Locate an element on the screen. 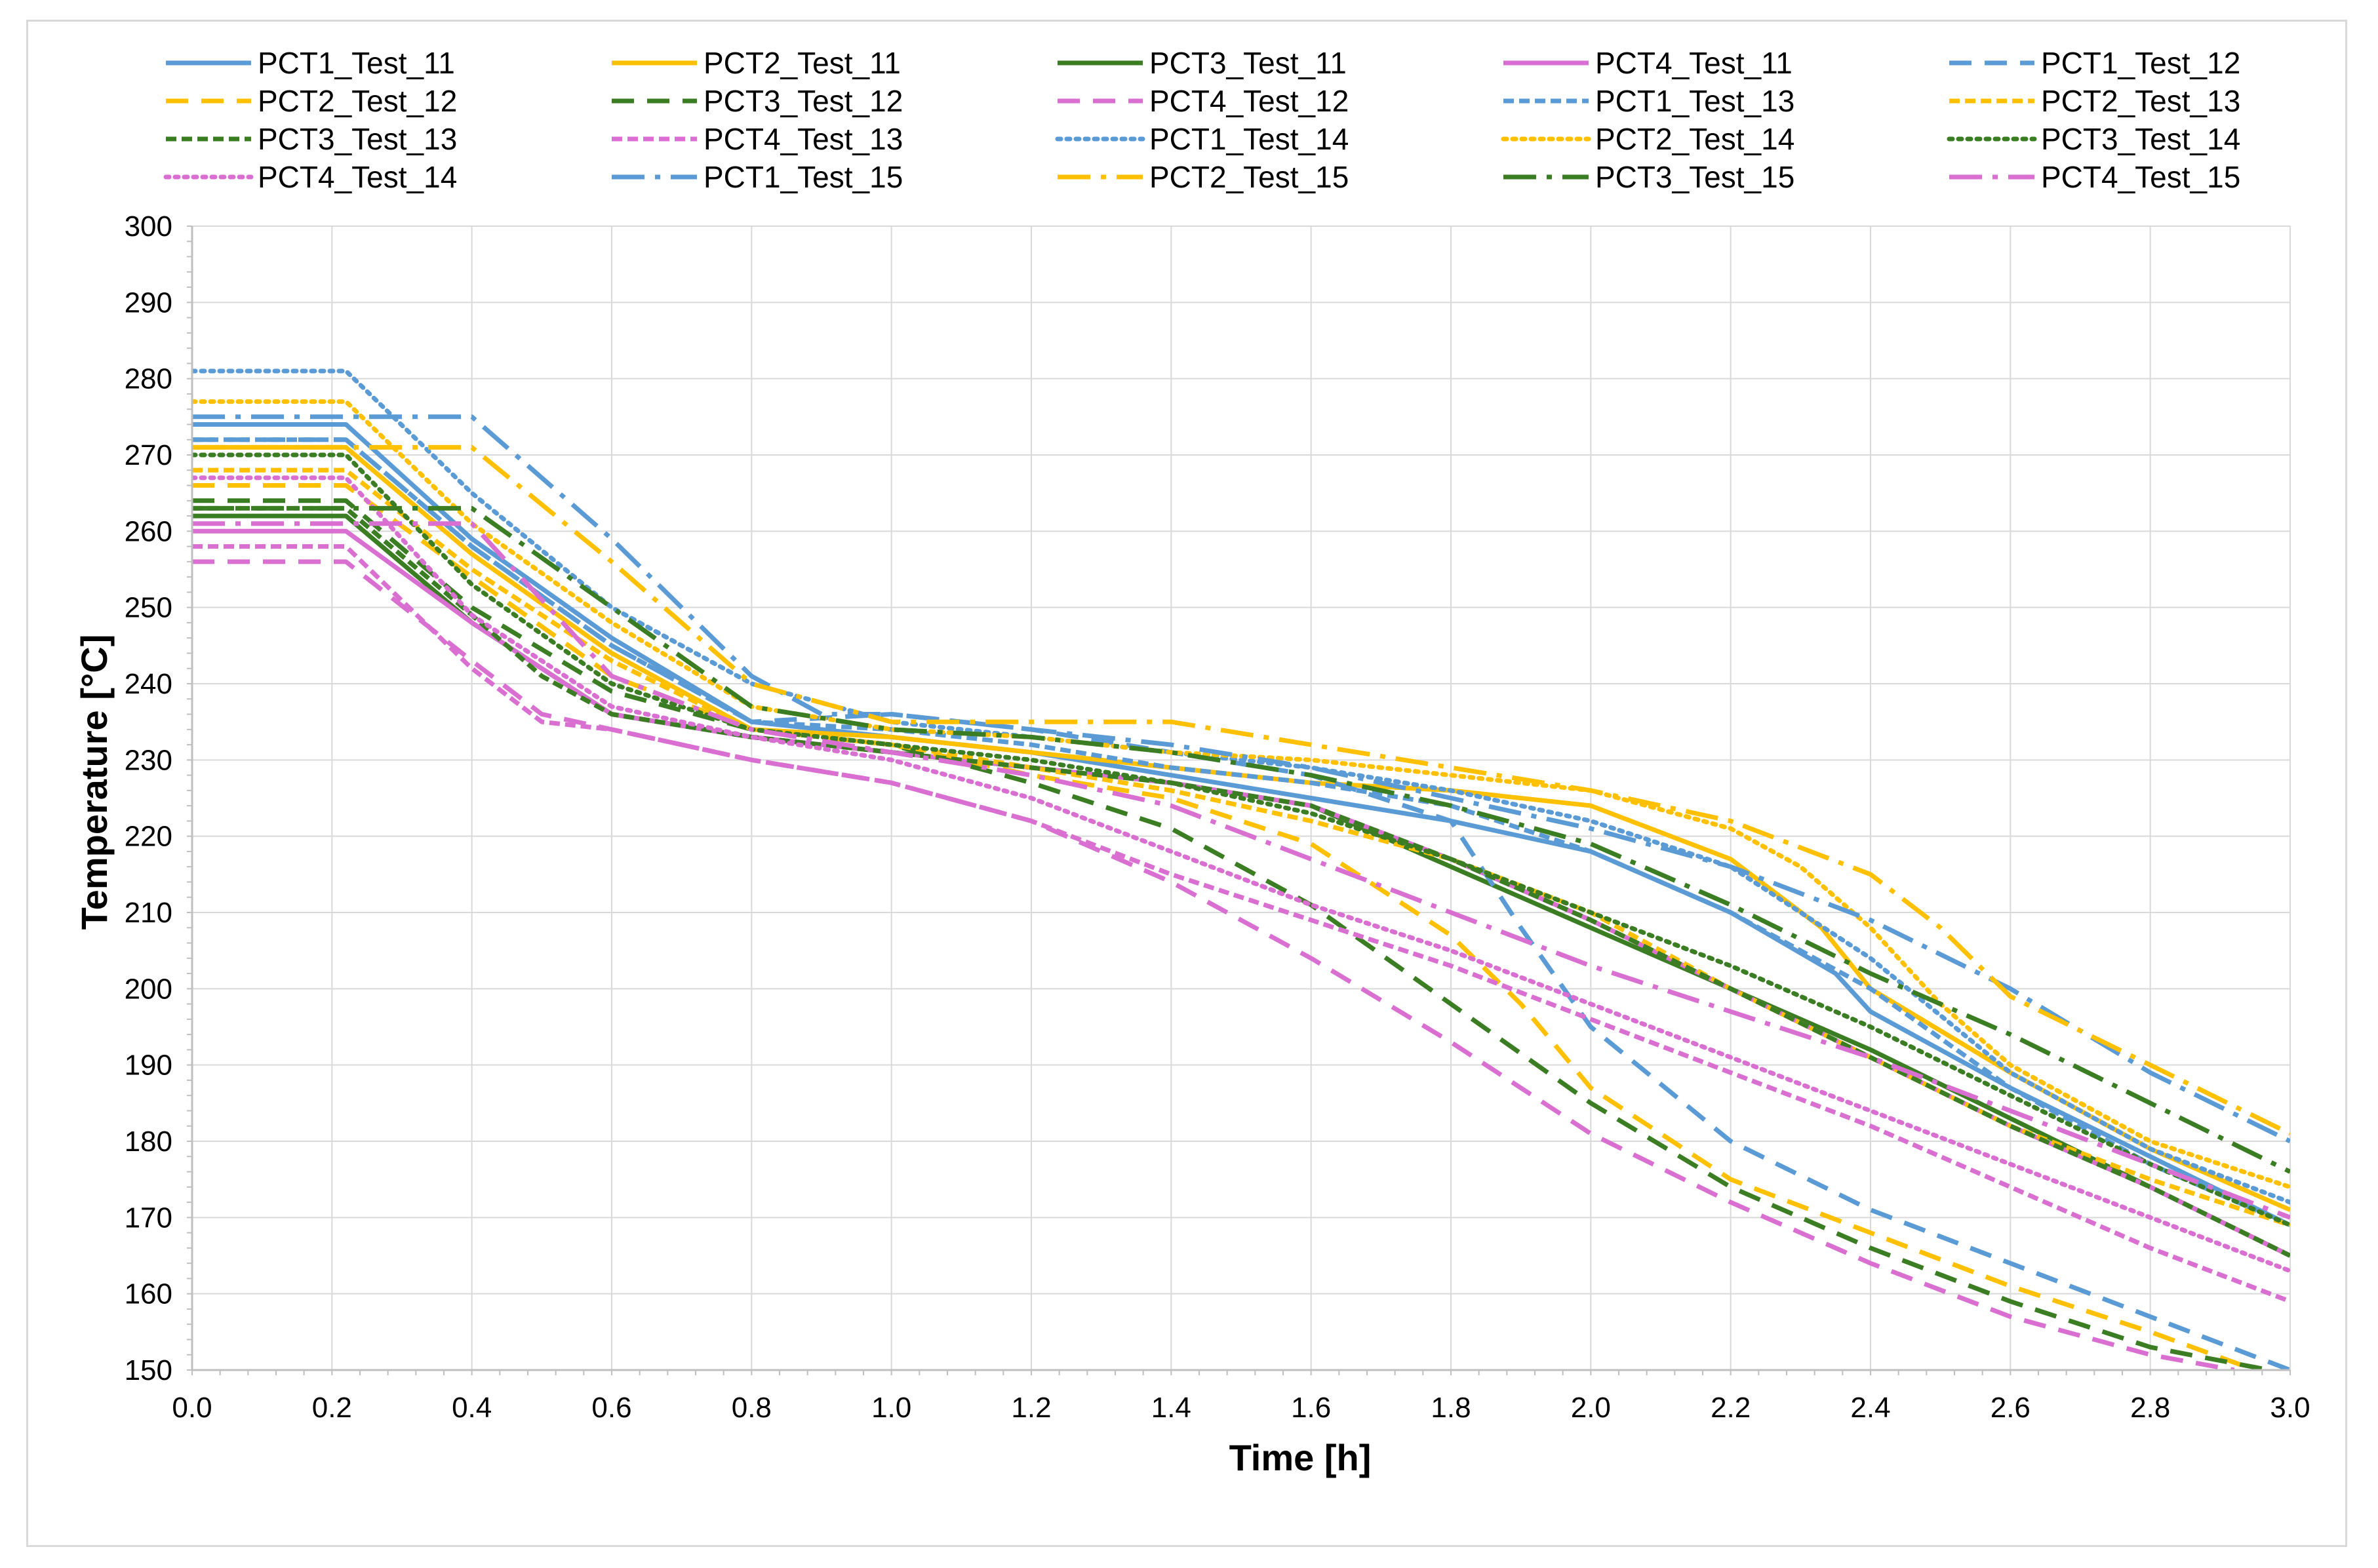 Image resolution: width=2378 pixels, height=1568 pixels. legend-label: PCT4_Test_15 is located at coordinates (2140, 177).